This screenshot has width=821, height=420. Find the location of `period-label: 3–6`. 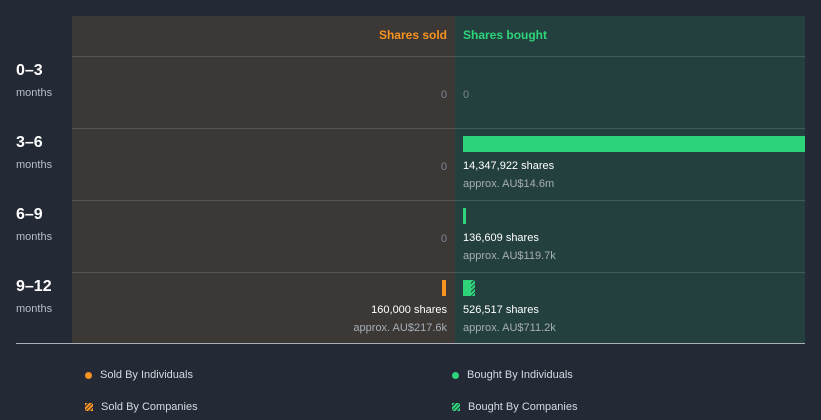

period-label: 3–6 is located at coordinates (29, 142).